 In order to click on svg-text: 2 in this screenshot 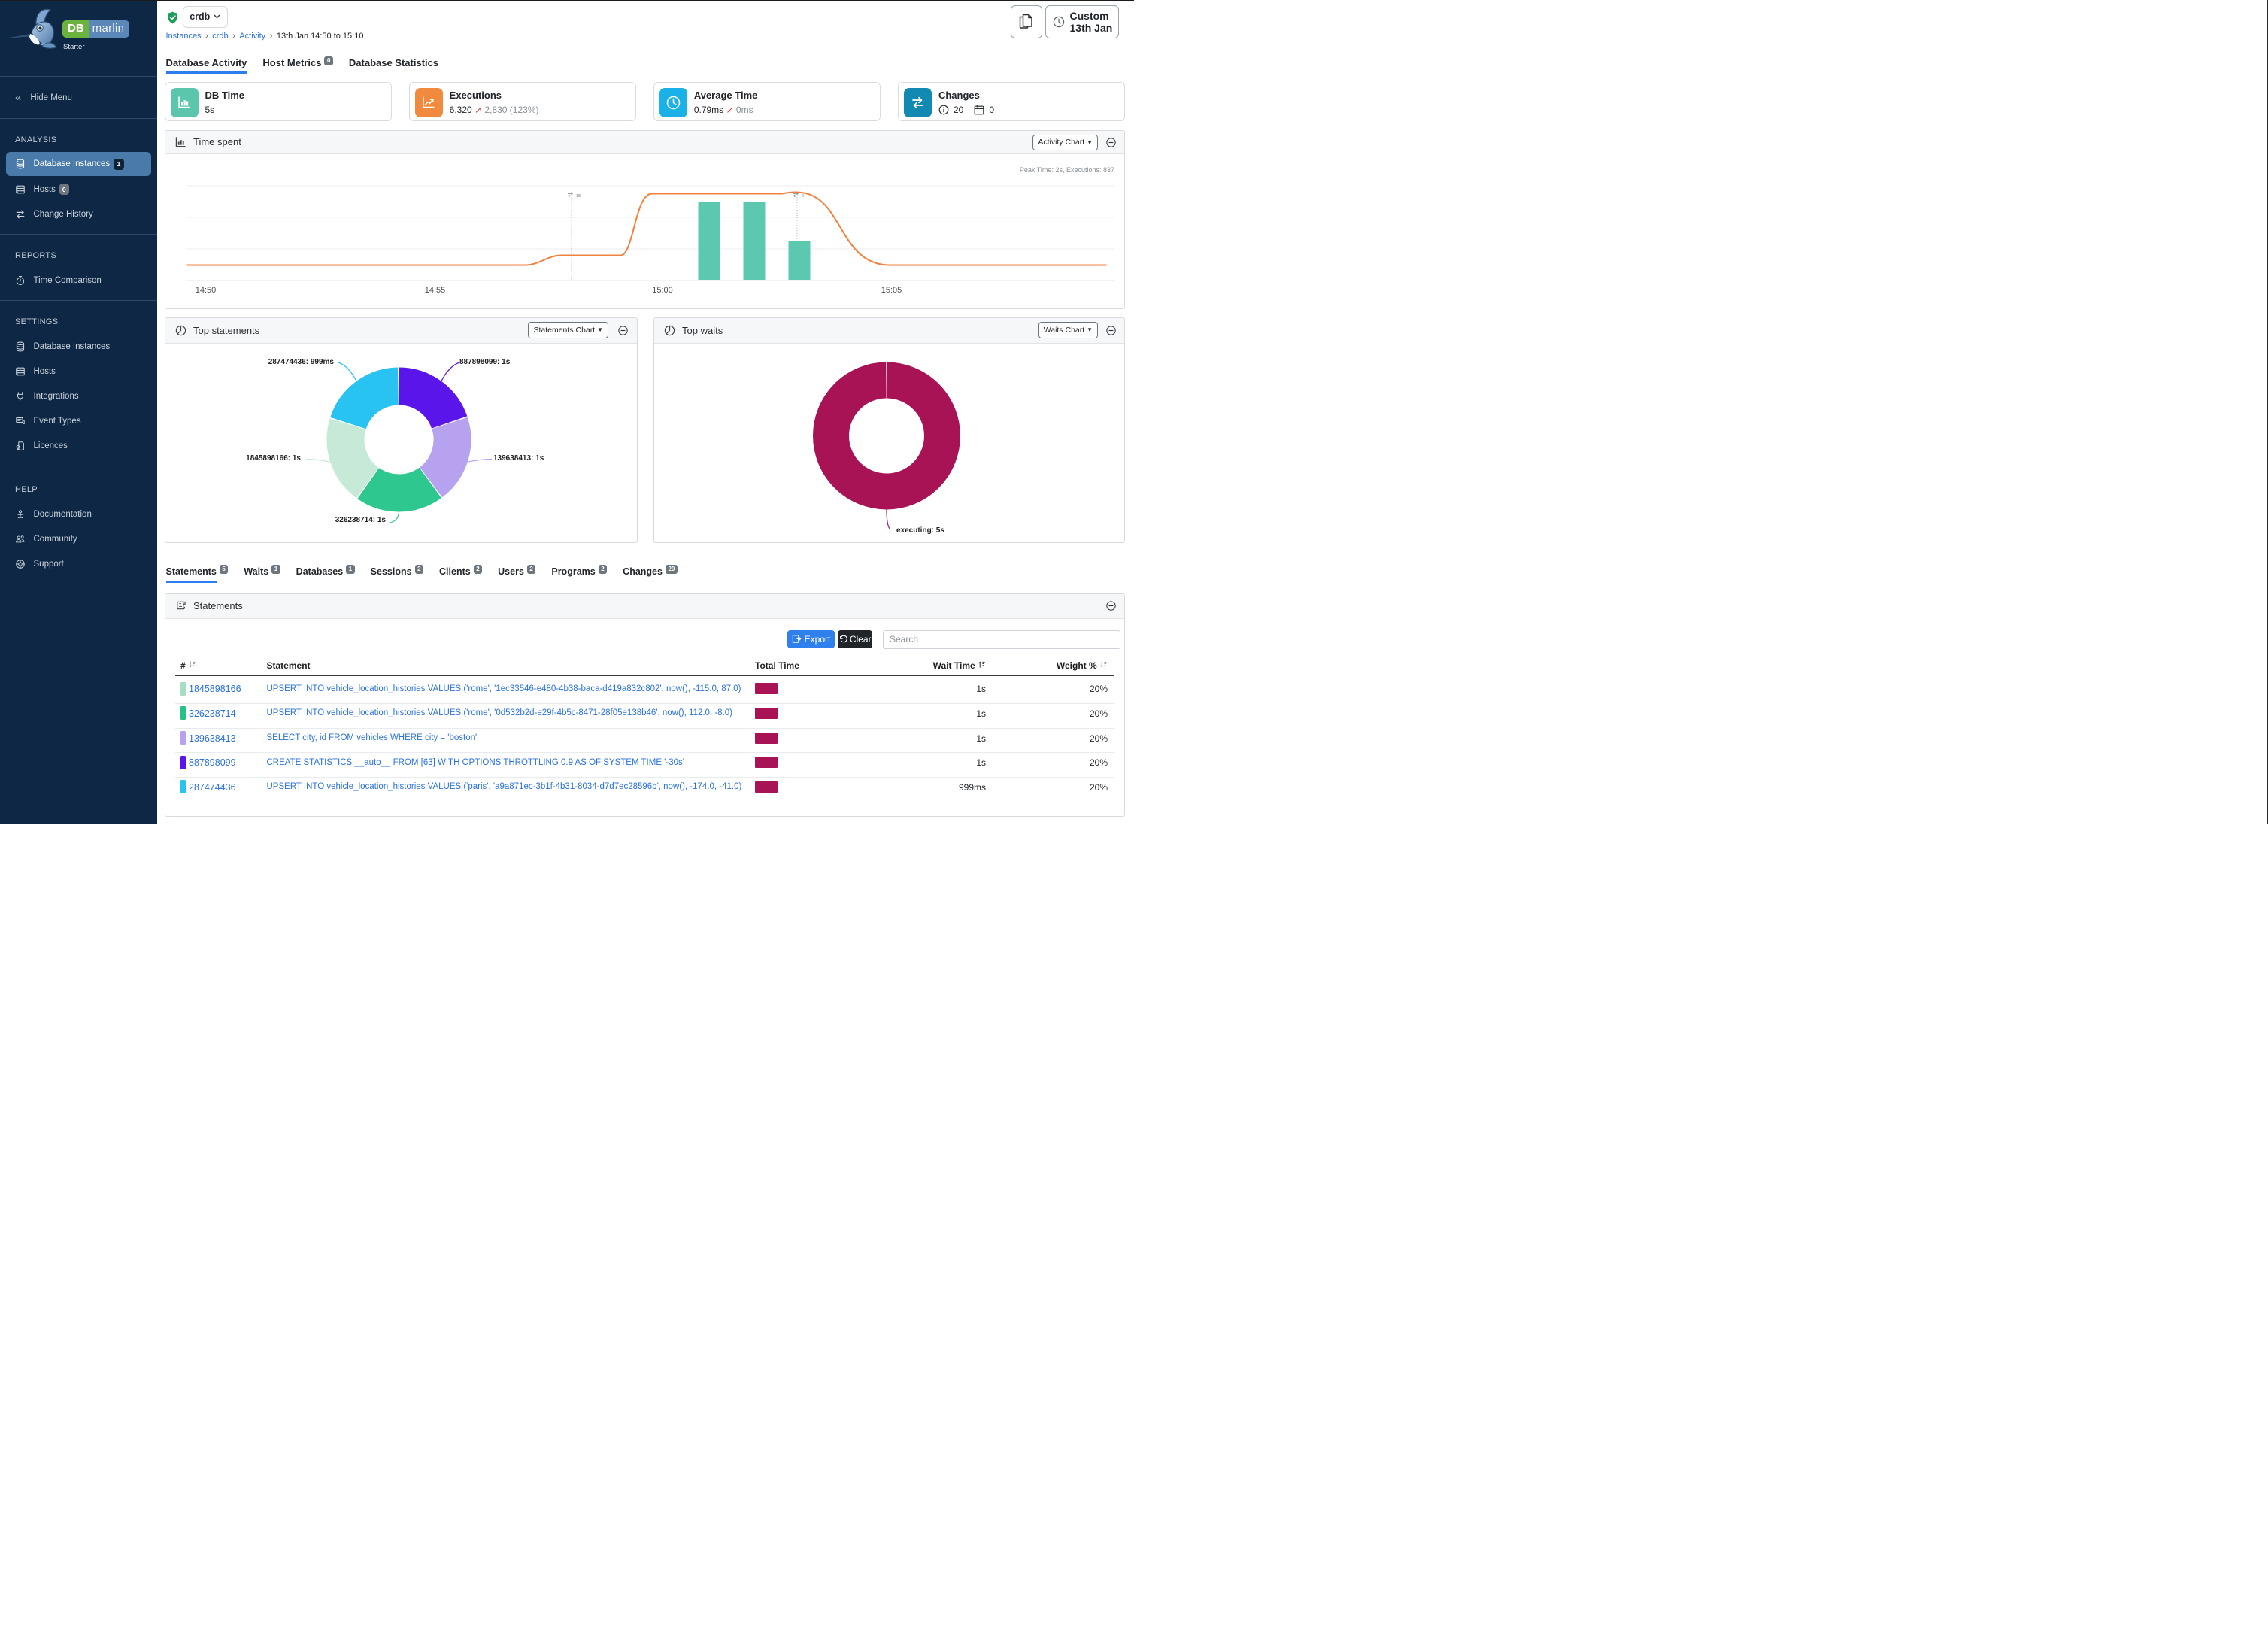, I will do `click(803, 196)`.